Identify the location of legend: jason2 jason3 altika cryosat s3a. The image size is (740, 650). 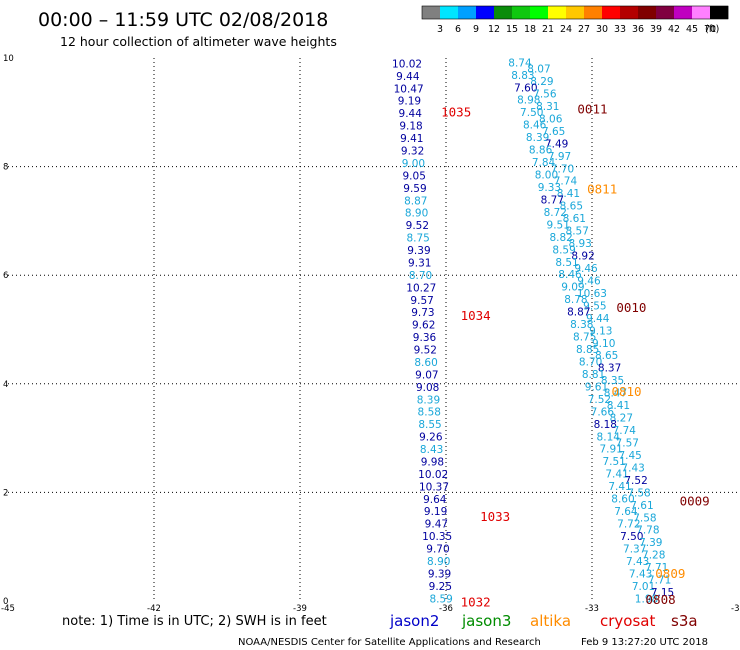
(543, 621).